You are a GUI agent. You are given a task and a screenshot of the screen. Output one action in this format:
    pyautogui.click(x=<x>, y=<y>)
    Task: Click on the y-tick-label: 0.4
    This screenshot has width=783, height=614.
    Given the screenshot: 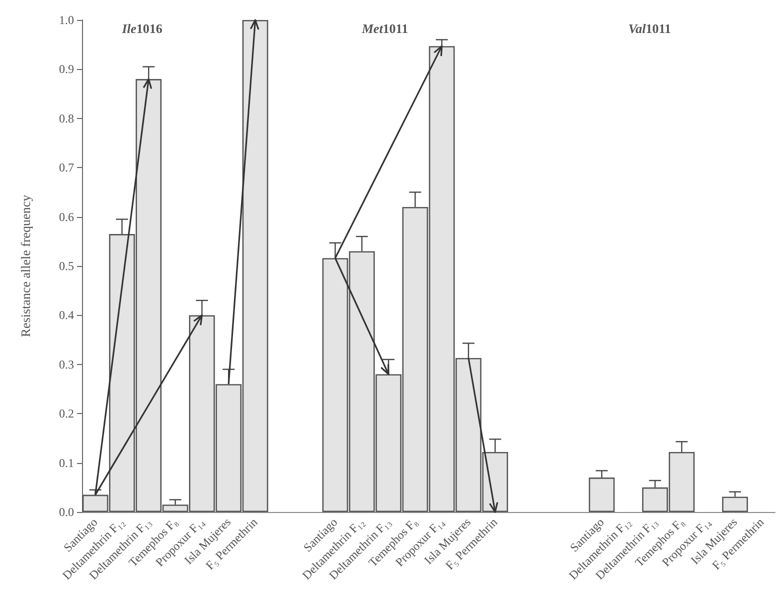 What is the action you would take?
    pyautogui.click(x=66, y=315)
    